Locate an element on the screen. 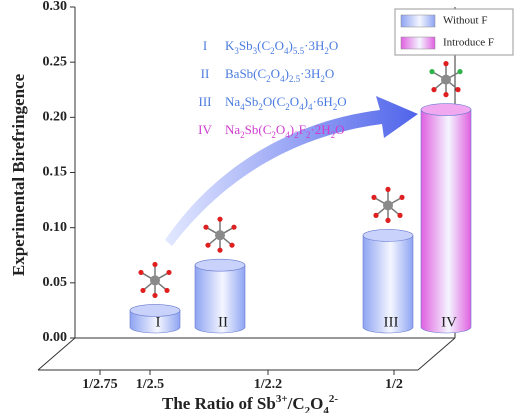 This screenshot has width=520, height=413. compound-numeral: IV is located at coordinates (205, 129).